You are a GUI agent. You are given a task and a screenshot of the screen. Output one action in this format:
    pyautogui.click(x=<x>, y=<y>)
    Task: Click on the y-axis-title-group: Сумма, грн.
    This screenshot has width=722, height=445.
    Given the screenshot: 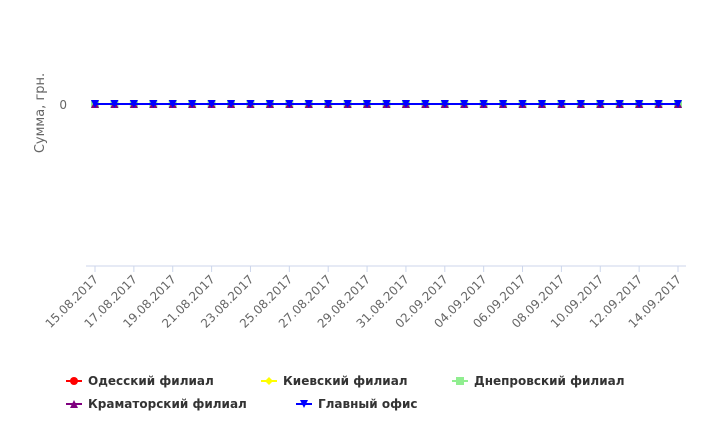 What is the action you would take?
    pyautogui.click(x=40, y=113)
    